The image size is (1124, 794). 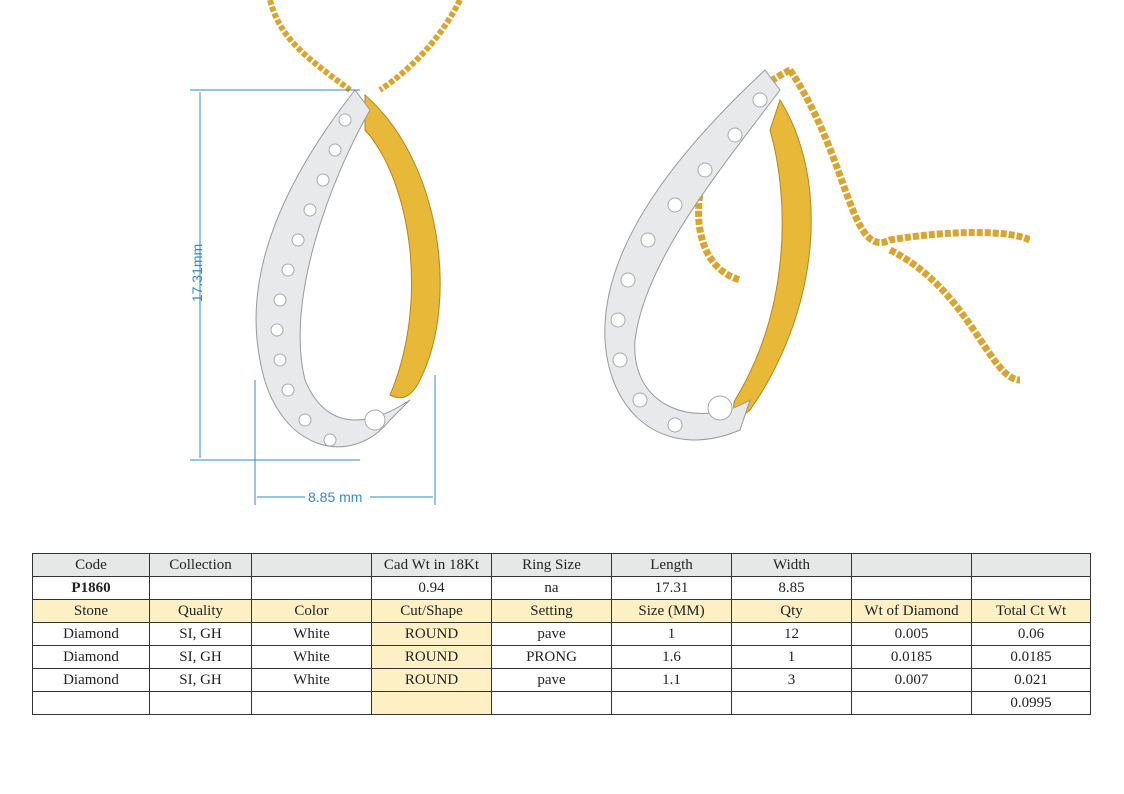 I want to click on total-ct-wt-cell: 0.0995, so click(x=1031, y=703).